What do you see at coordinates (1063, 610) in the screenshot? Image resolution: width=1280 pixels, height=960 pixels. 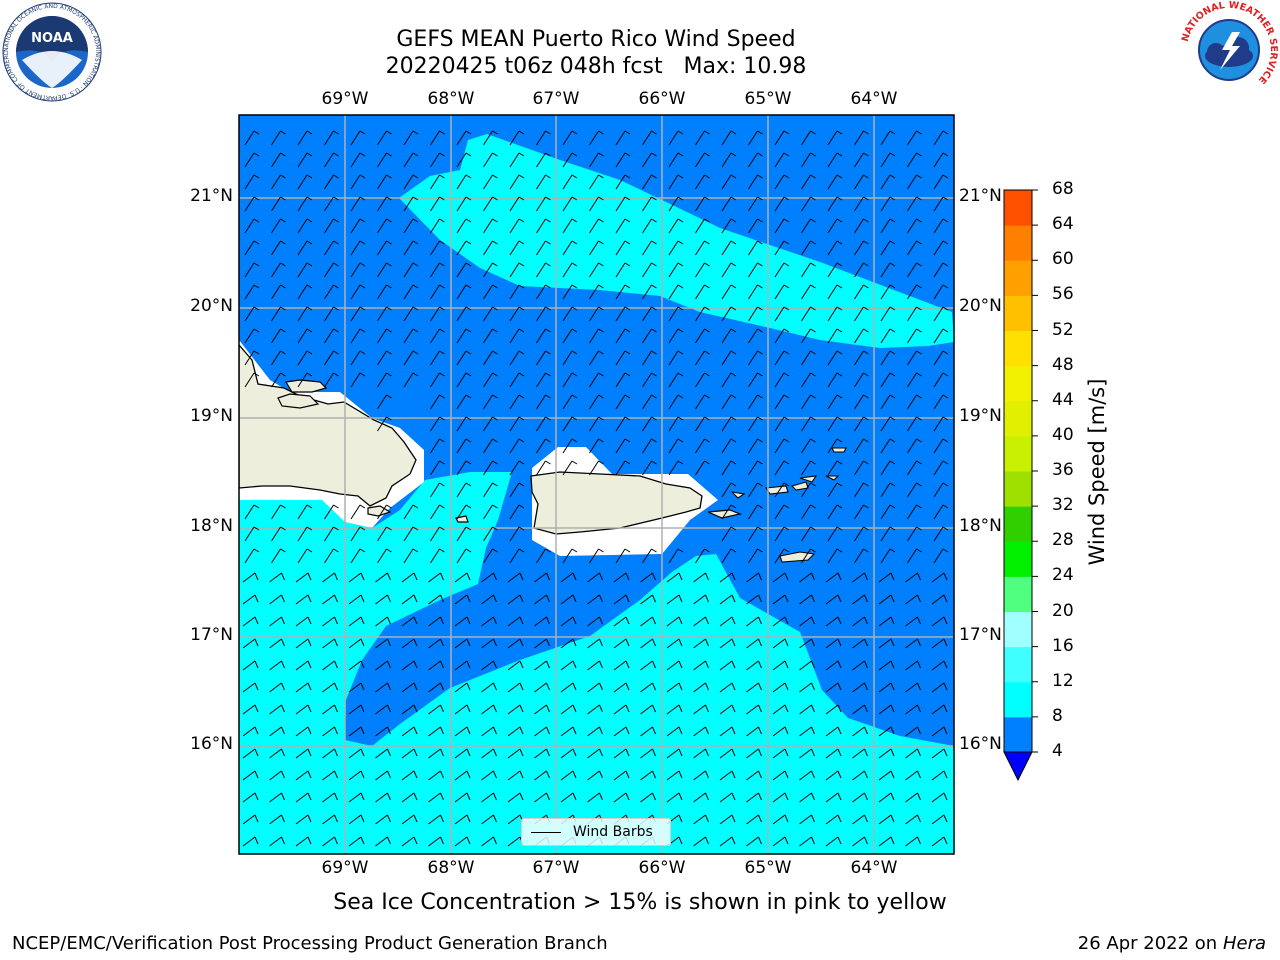 I see `colorbar-tick-label: 20` at bounding box center [1063, 610].